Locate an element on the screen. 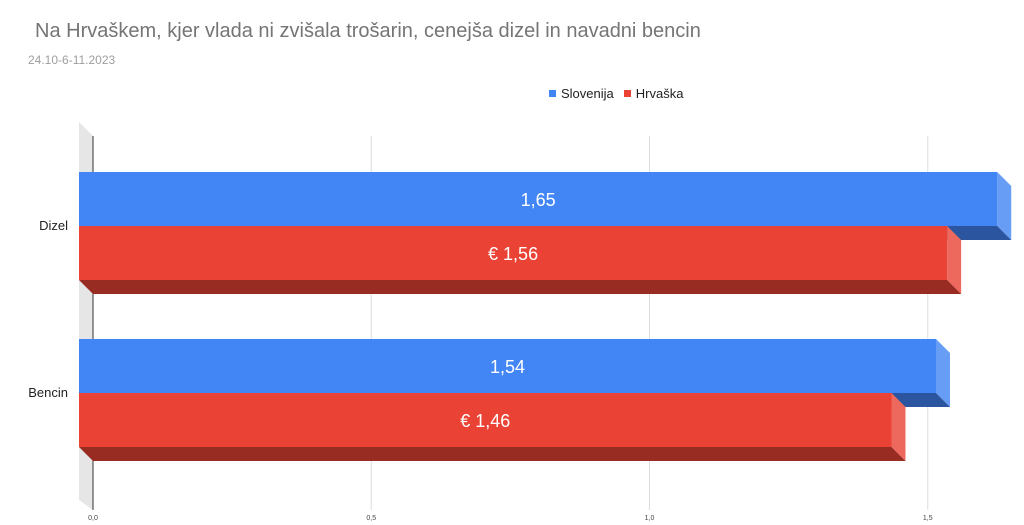  bar-dizel-slovenija is located at coordinates (538, 199).